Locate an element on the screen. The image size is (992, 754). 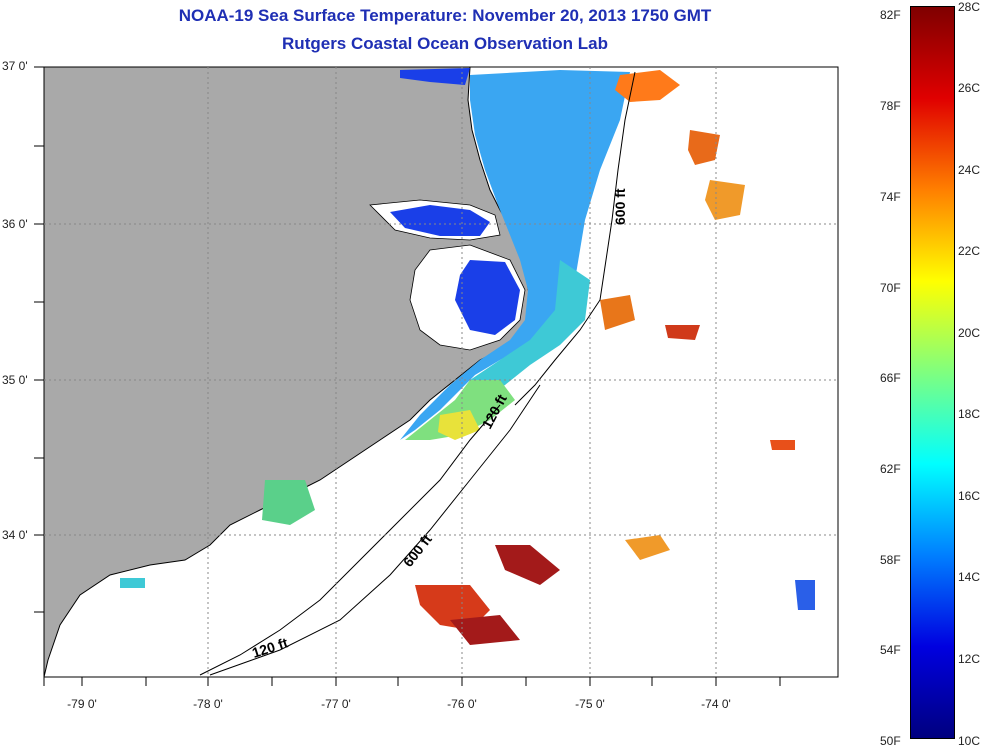
lon-label-74: -74 0' is located at coordinates (716, 704).